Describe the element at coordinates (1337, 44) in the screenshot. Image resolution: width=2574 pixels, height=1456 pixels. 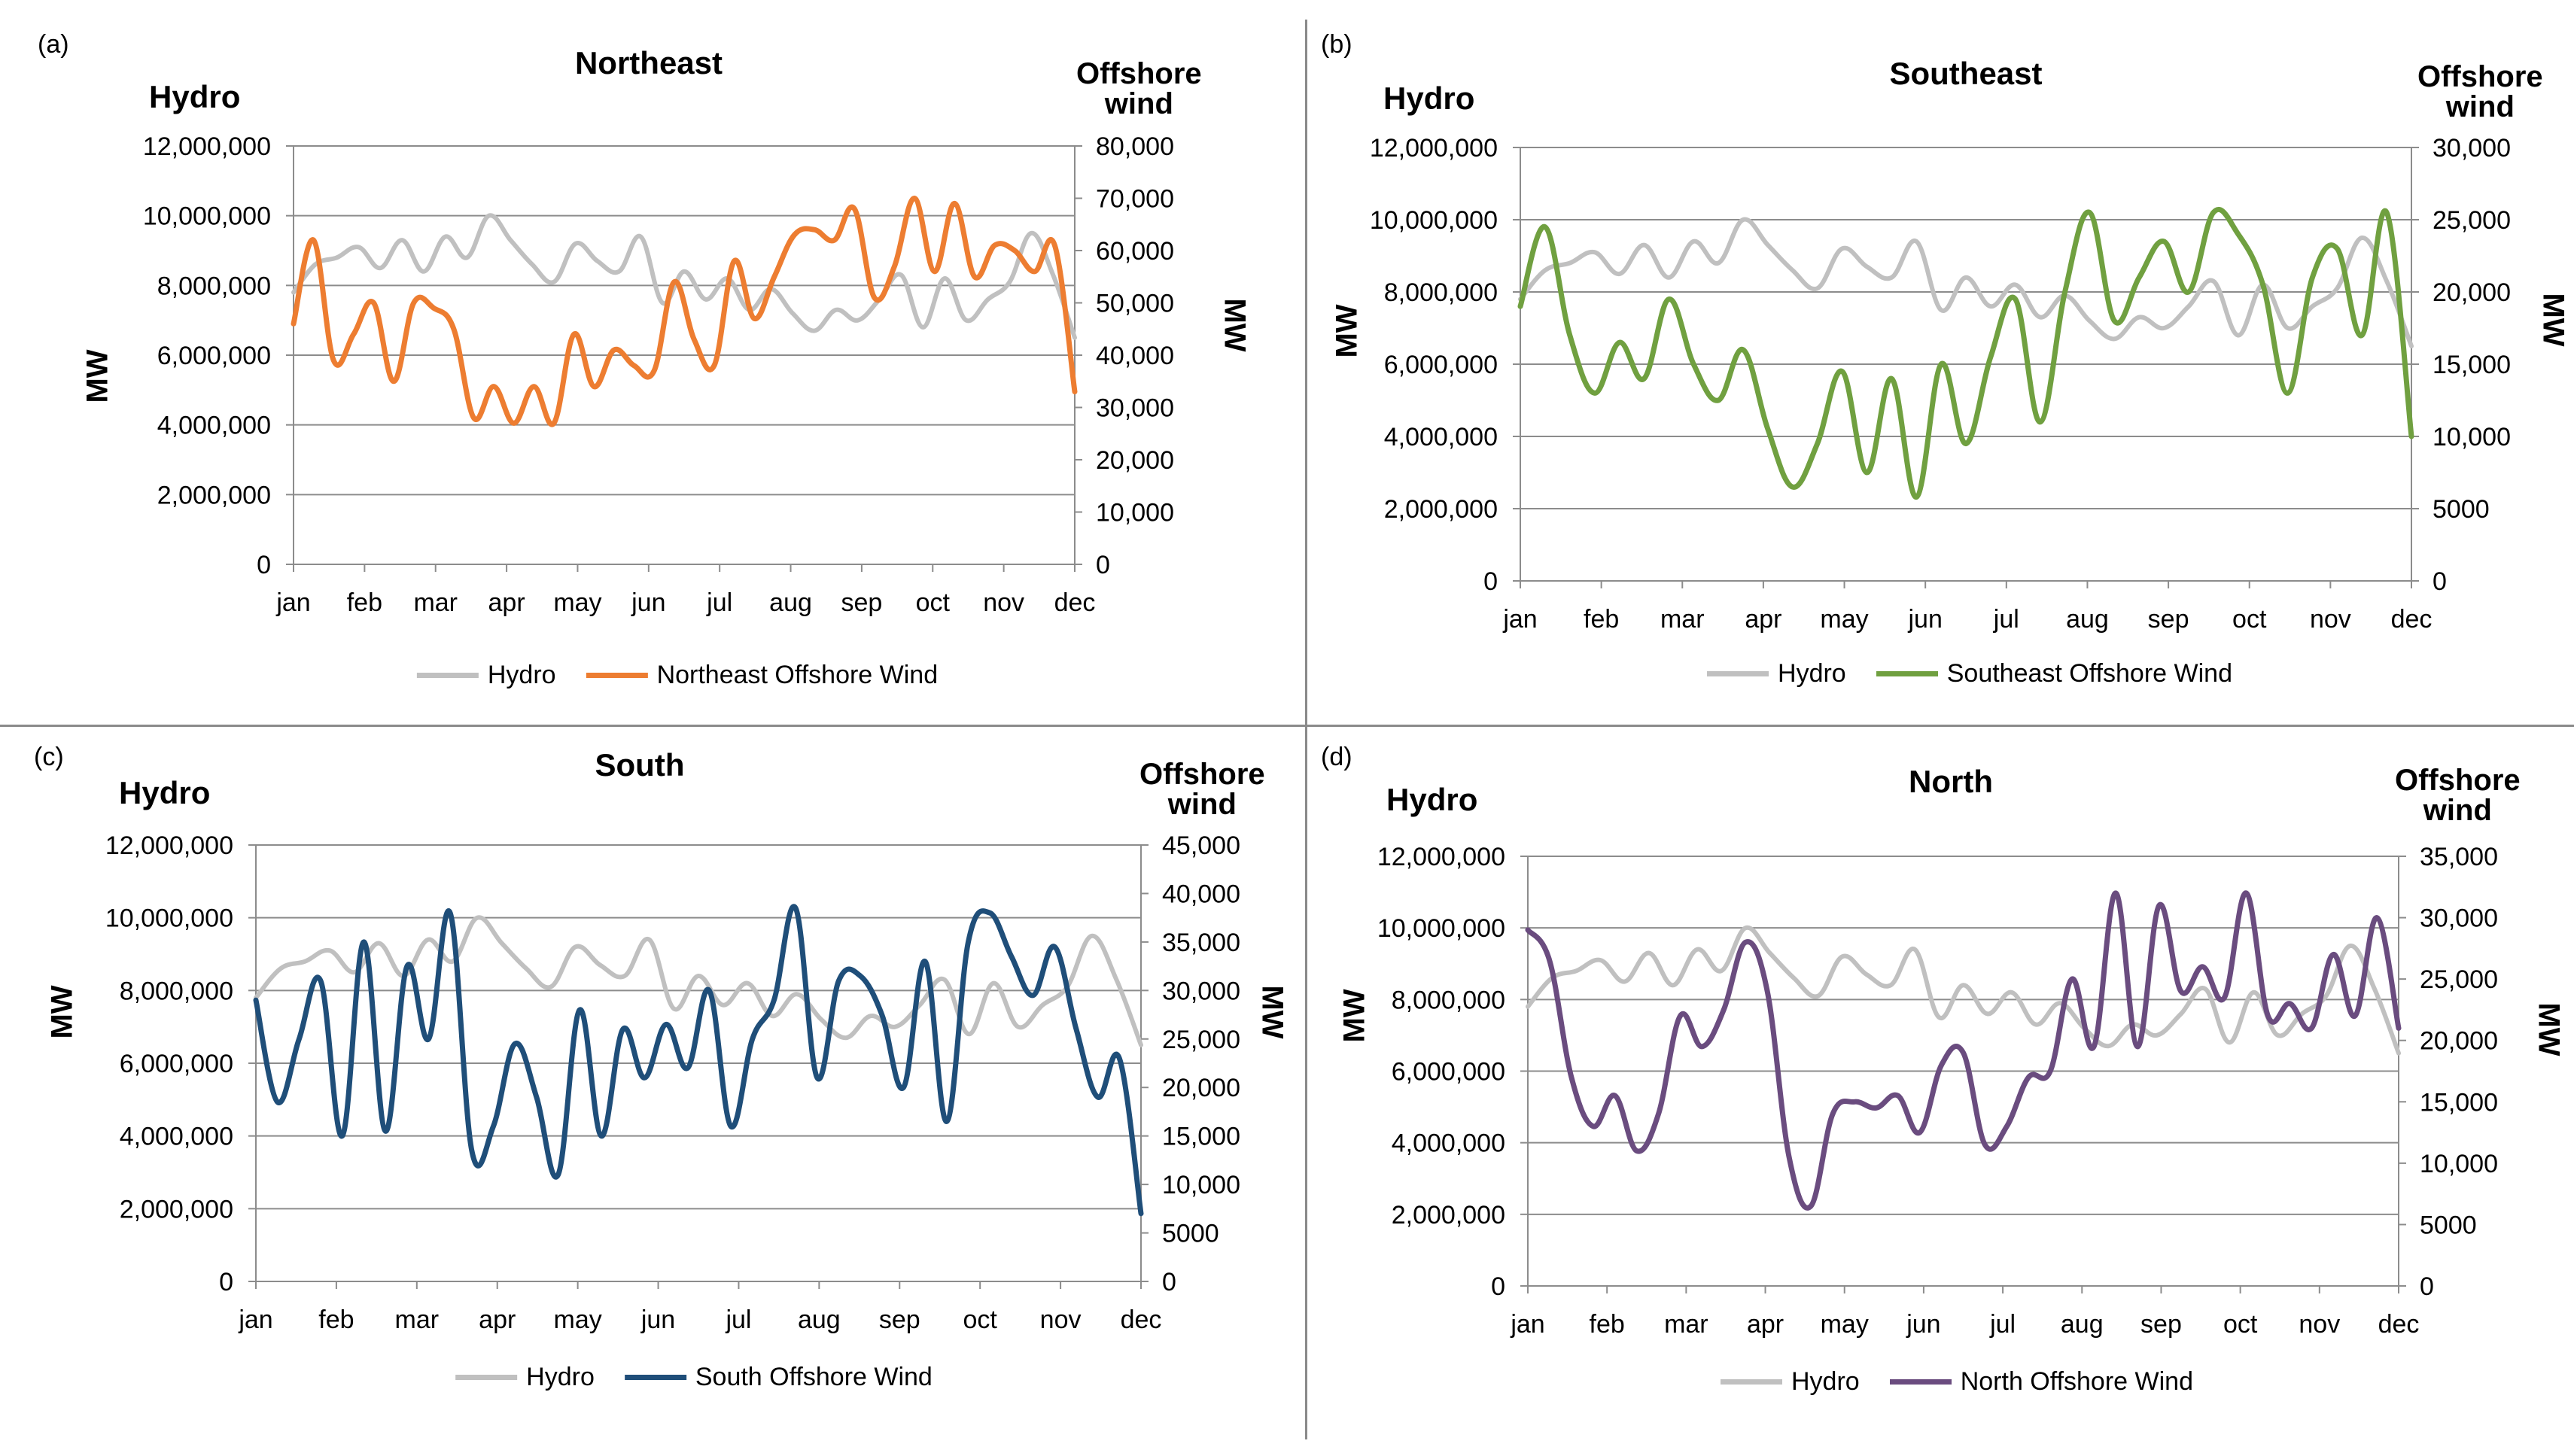
I see `panel-label: (b)` at that location.